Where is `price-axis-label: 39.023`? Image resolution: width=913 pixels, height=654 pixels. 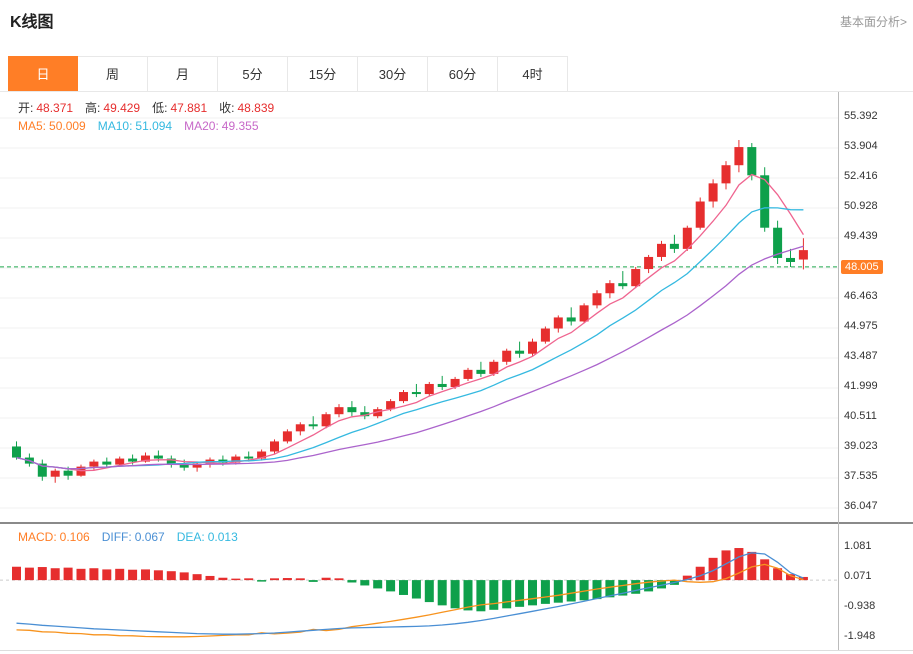
price-axis-label: 39.023 is located at coordinates (861, 446).